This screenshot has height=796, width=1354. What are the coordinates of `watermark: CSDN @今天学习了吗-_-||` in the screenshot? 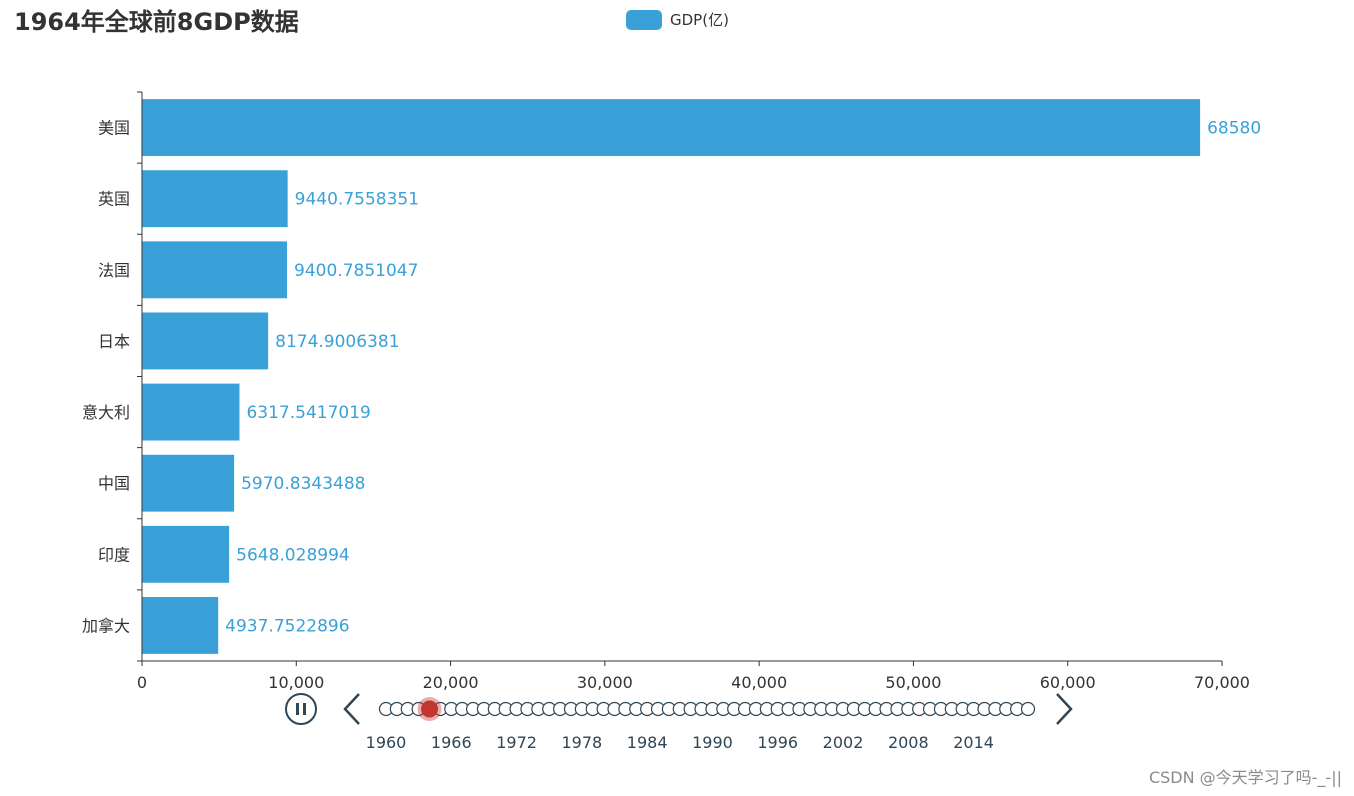 It's located at (1245, 777).